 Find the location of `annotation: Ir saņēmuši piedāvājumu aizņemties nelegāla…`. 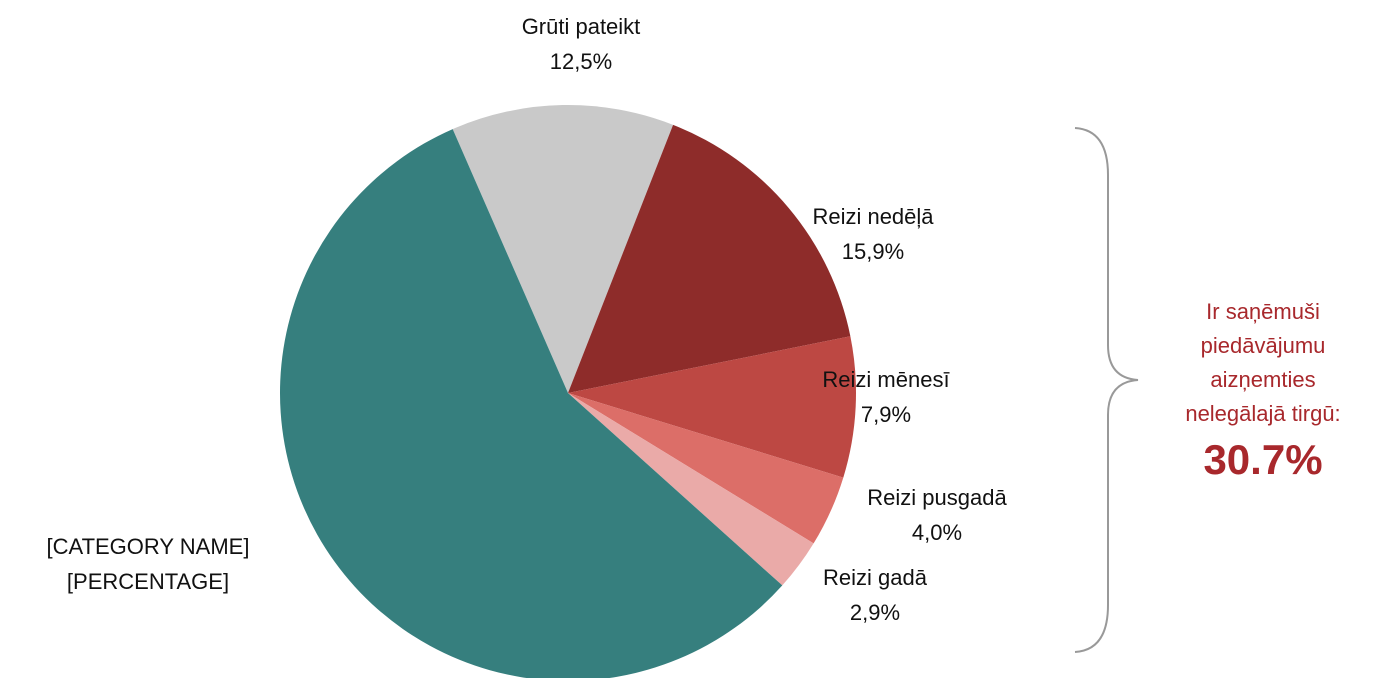

annotation: Ir saņēmuši piedāvājumu aizņemties nelegāla… is located at coordinates (1262, 391).